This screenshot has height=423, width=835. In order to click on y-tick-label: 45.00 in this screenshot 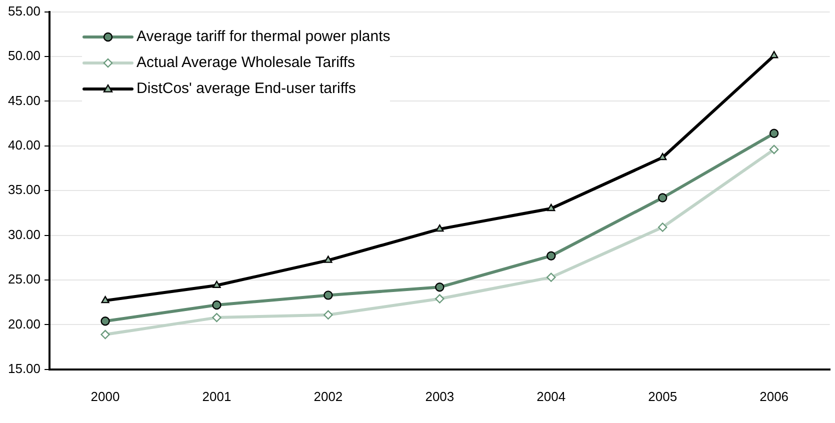, I will do `click(24, 100)`.